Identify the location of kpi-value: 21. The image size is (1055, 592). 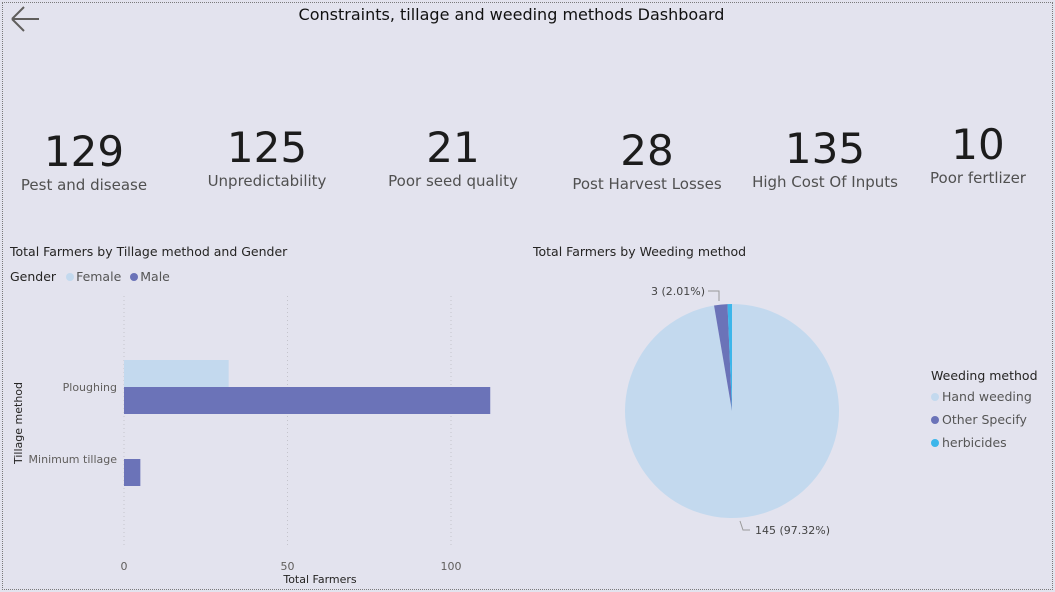
(453, 147).